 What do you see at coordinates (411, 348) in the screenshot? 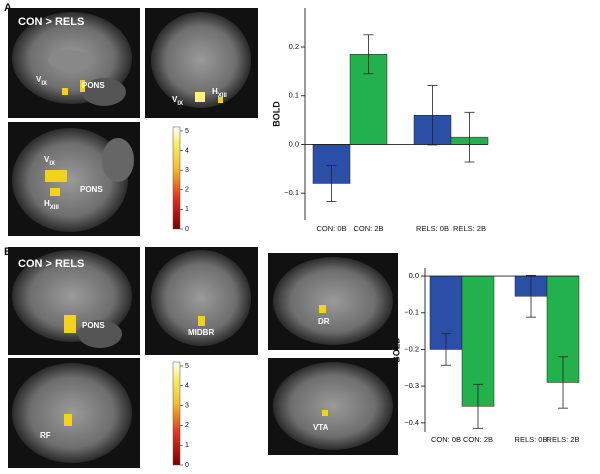
I see `y-tick-label: −0.2` at bounding box center [411, 348].